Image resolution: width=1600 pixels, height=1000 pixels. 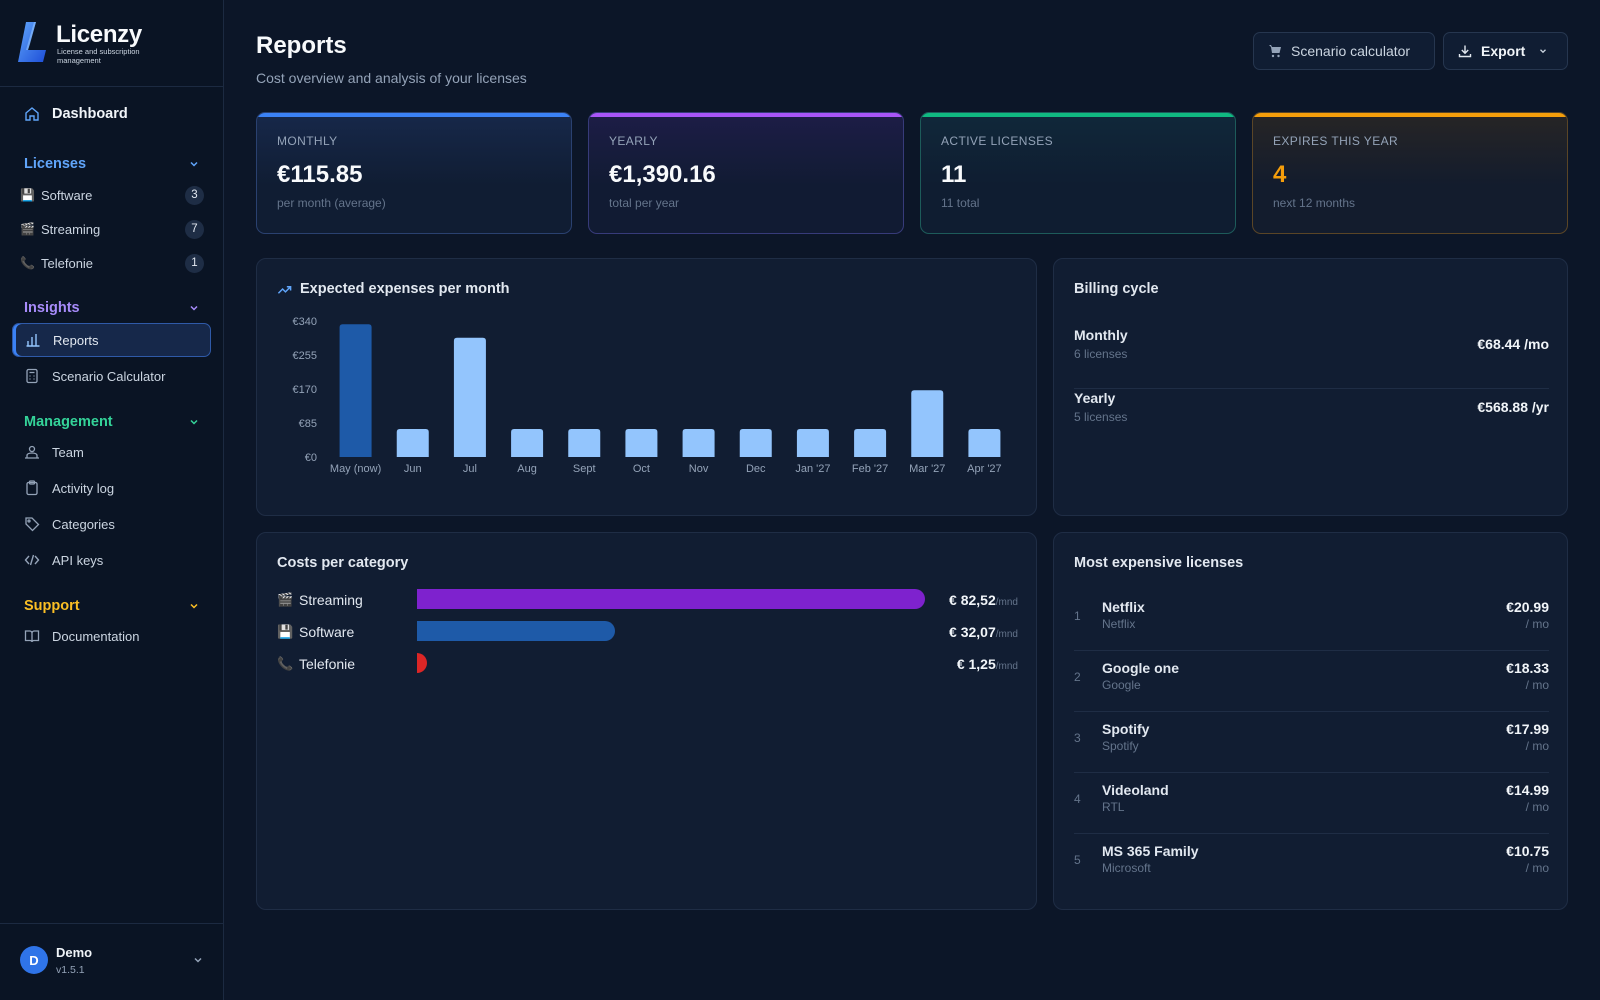 I want to click on y-tick-label: €85, so click(x=308, y=424).